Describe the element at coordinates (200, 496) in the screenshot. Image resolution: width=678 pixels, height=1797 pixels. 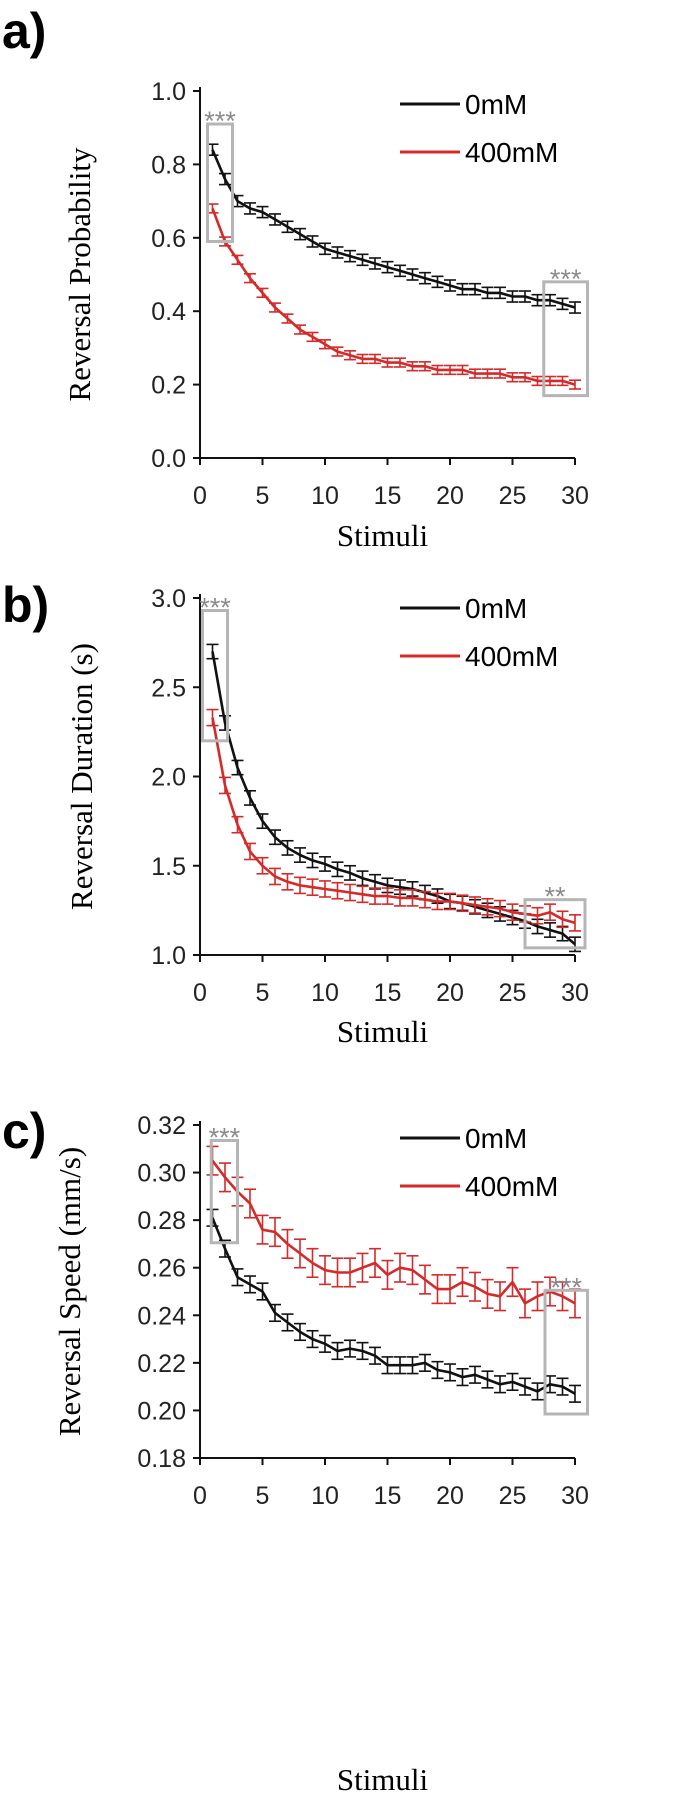
I see `x-tick-label: 0` at that location.